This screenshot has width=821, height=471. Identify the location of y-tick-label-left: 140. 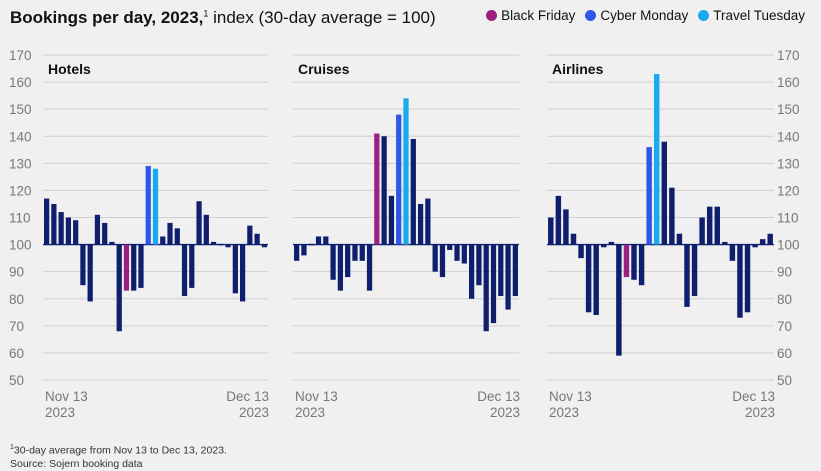
(20, 136).